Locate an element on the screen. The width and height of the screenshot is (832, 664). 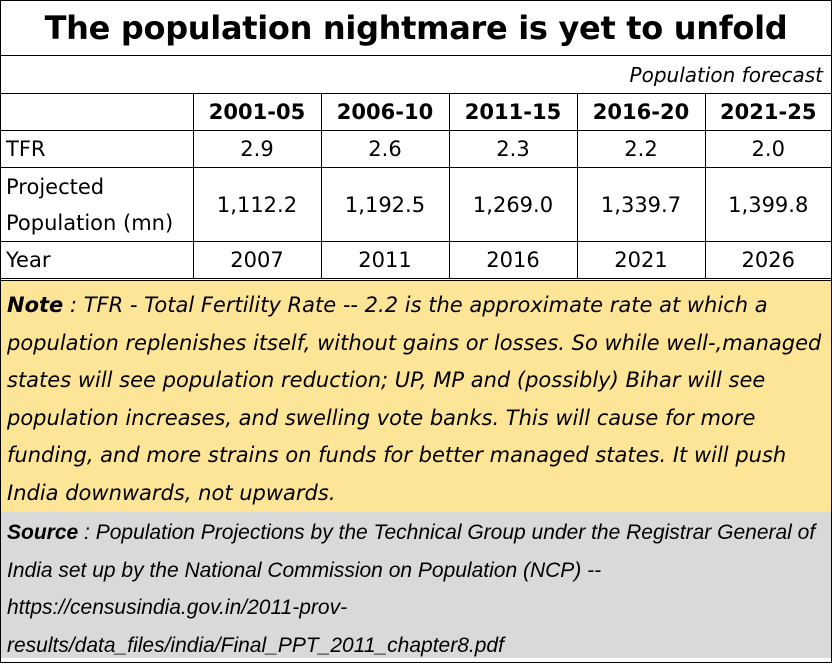
row-label-line1: Projected is located at coordinates (55, 186).